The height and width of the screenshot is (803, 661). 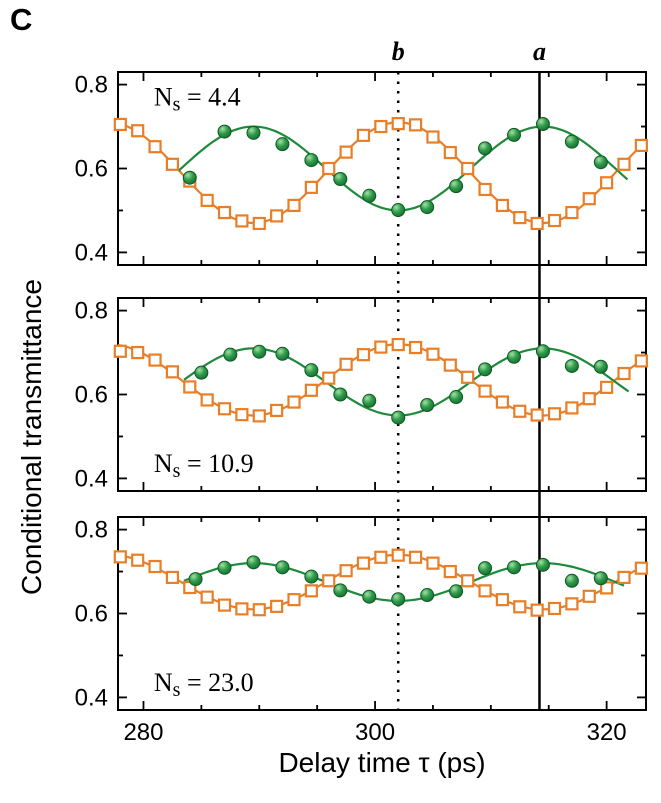 What do you see at coordinates (398, 51) in the screenshot?
I see `vline-label-b: b` at bounding box center [398, 51].